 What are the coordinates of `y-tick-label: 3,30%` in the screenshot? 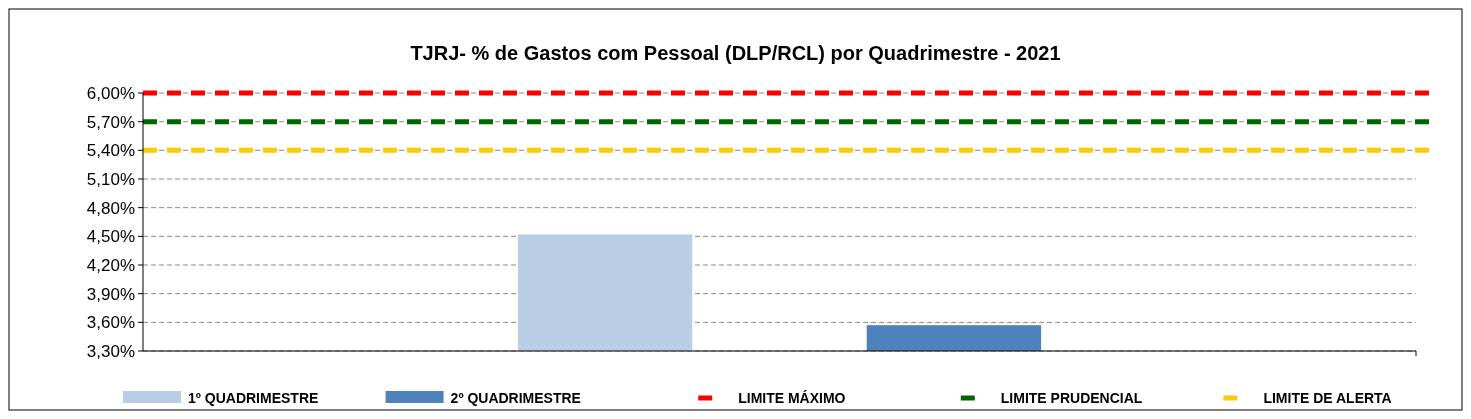 It's located at (110, 351).